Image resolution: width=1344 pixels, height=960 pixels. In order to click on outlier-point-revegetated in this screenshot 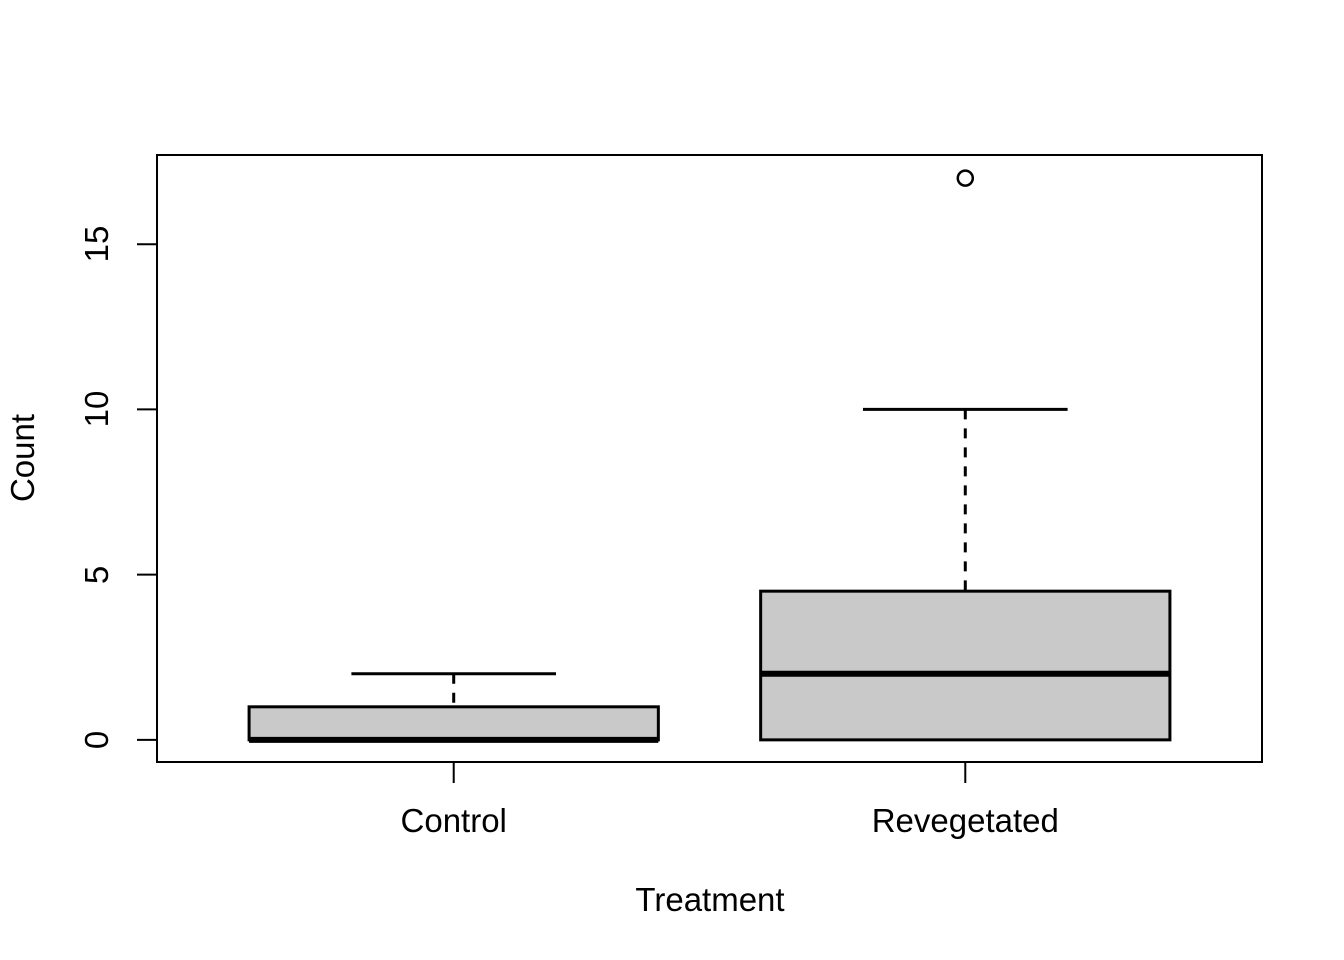, I will do `click(965, 178)`.